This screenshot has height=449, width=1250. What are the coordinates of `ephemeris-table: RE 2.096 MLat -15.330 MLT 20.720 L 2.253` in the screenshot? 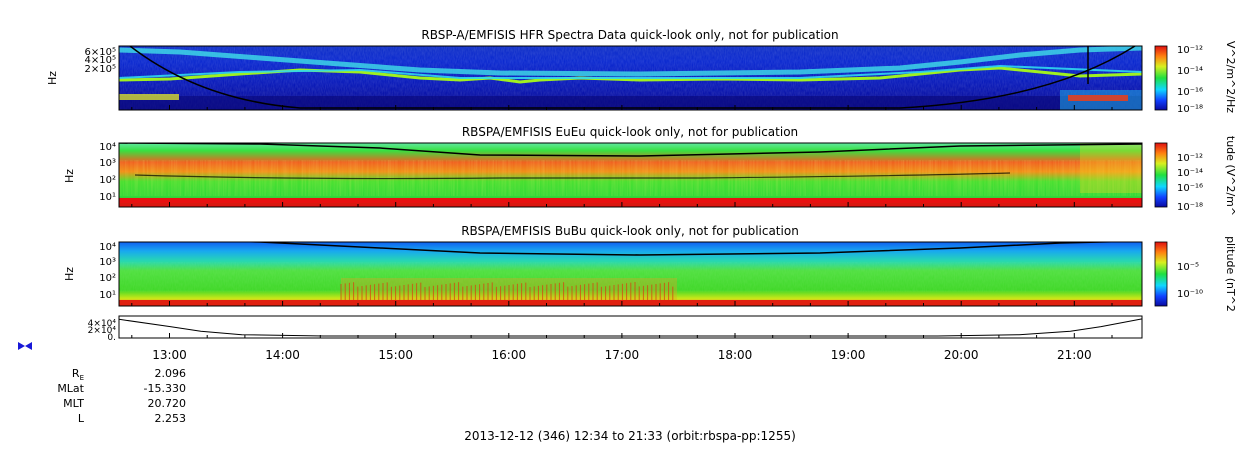 It's located at (121, 396).